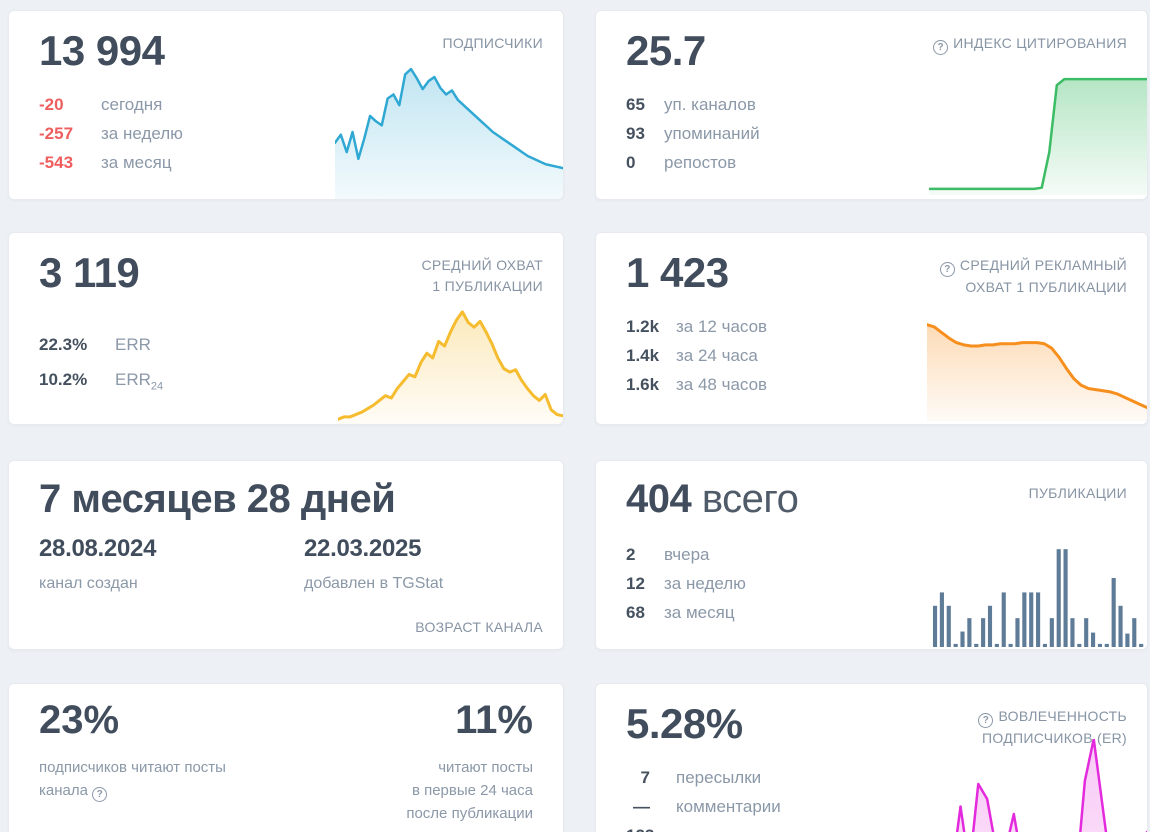 The width and height of the screenshot is (1150, 832). Describe the element at coordinates (641, 806) in the screenshot. I see `stat-value: —` at that location.